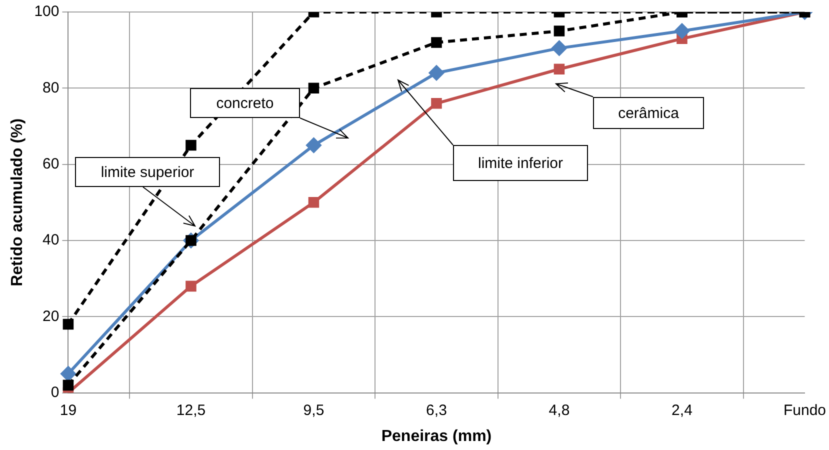 The width and height of the screenshot is (829, 450). I want to click on x-tick-label: Fundo, so click(804, 410).